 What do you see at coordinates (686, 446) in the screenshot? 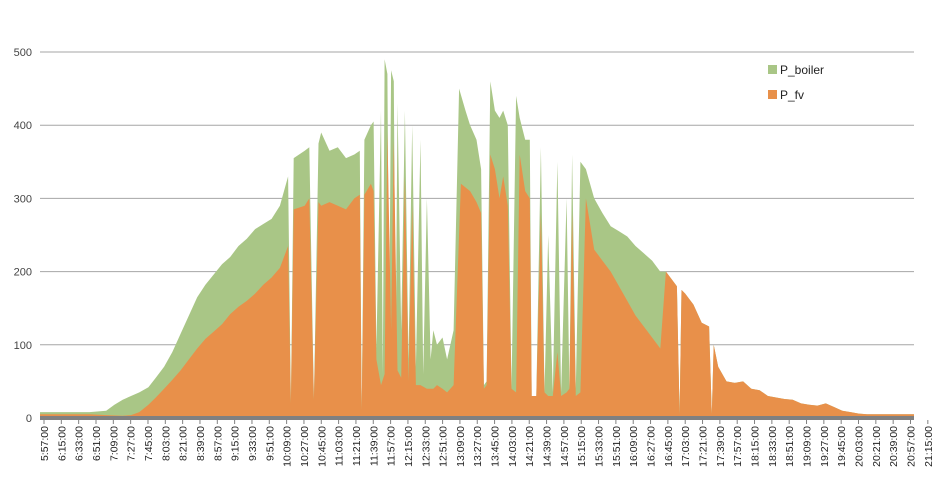
I see `x-tick-label: 17:03:00` at bounding box center [686, 446].